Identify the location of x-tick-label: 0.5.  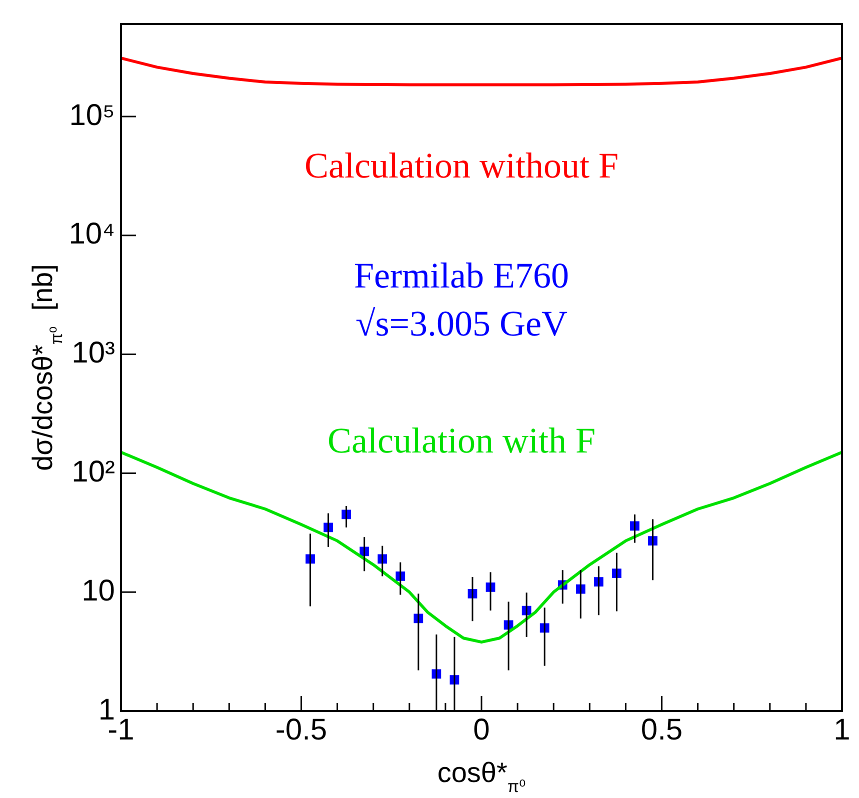
(661, 729).